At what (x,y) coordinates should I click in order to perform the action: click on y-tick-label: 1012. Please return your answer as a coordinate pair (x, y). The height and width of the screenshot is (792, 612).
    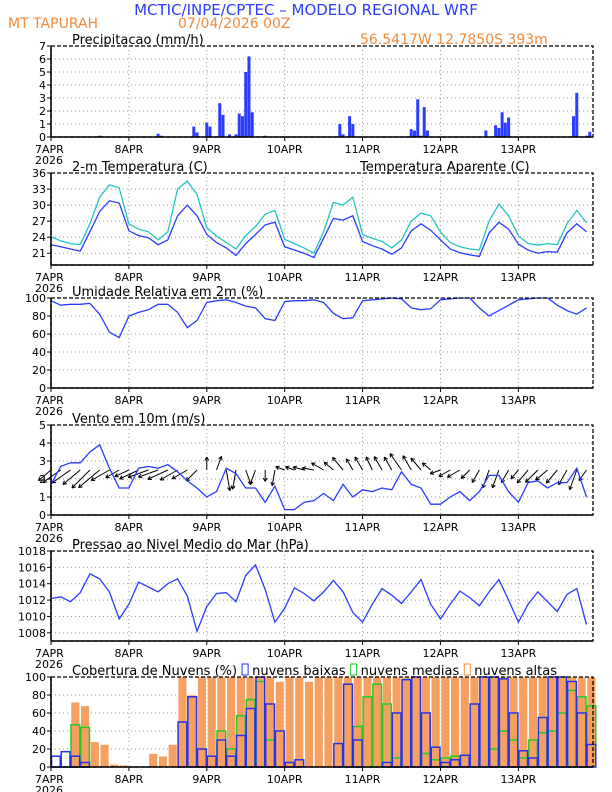
    Looking at the image, I should click on (32, 600).